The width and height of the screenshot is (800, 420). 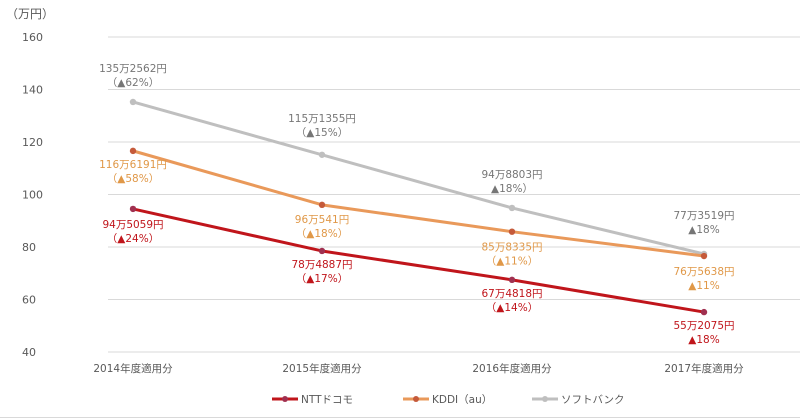 I want to click on data-label-value: 135万2562円, so click(x=133, y=69).